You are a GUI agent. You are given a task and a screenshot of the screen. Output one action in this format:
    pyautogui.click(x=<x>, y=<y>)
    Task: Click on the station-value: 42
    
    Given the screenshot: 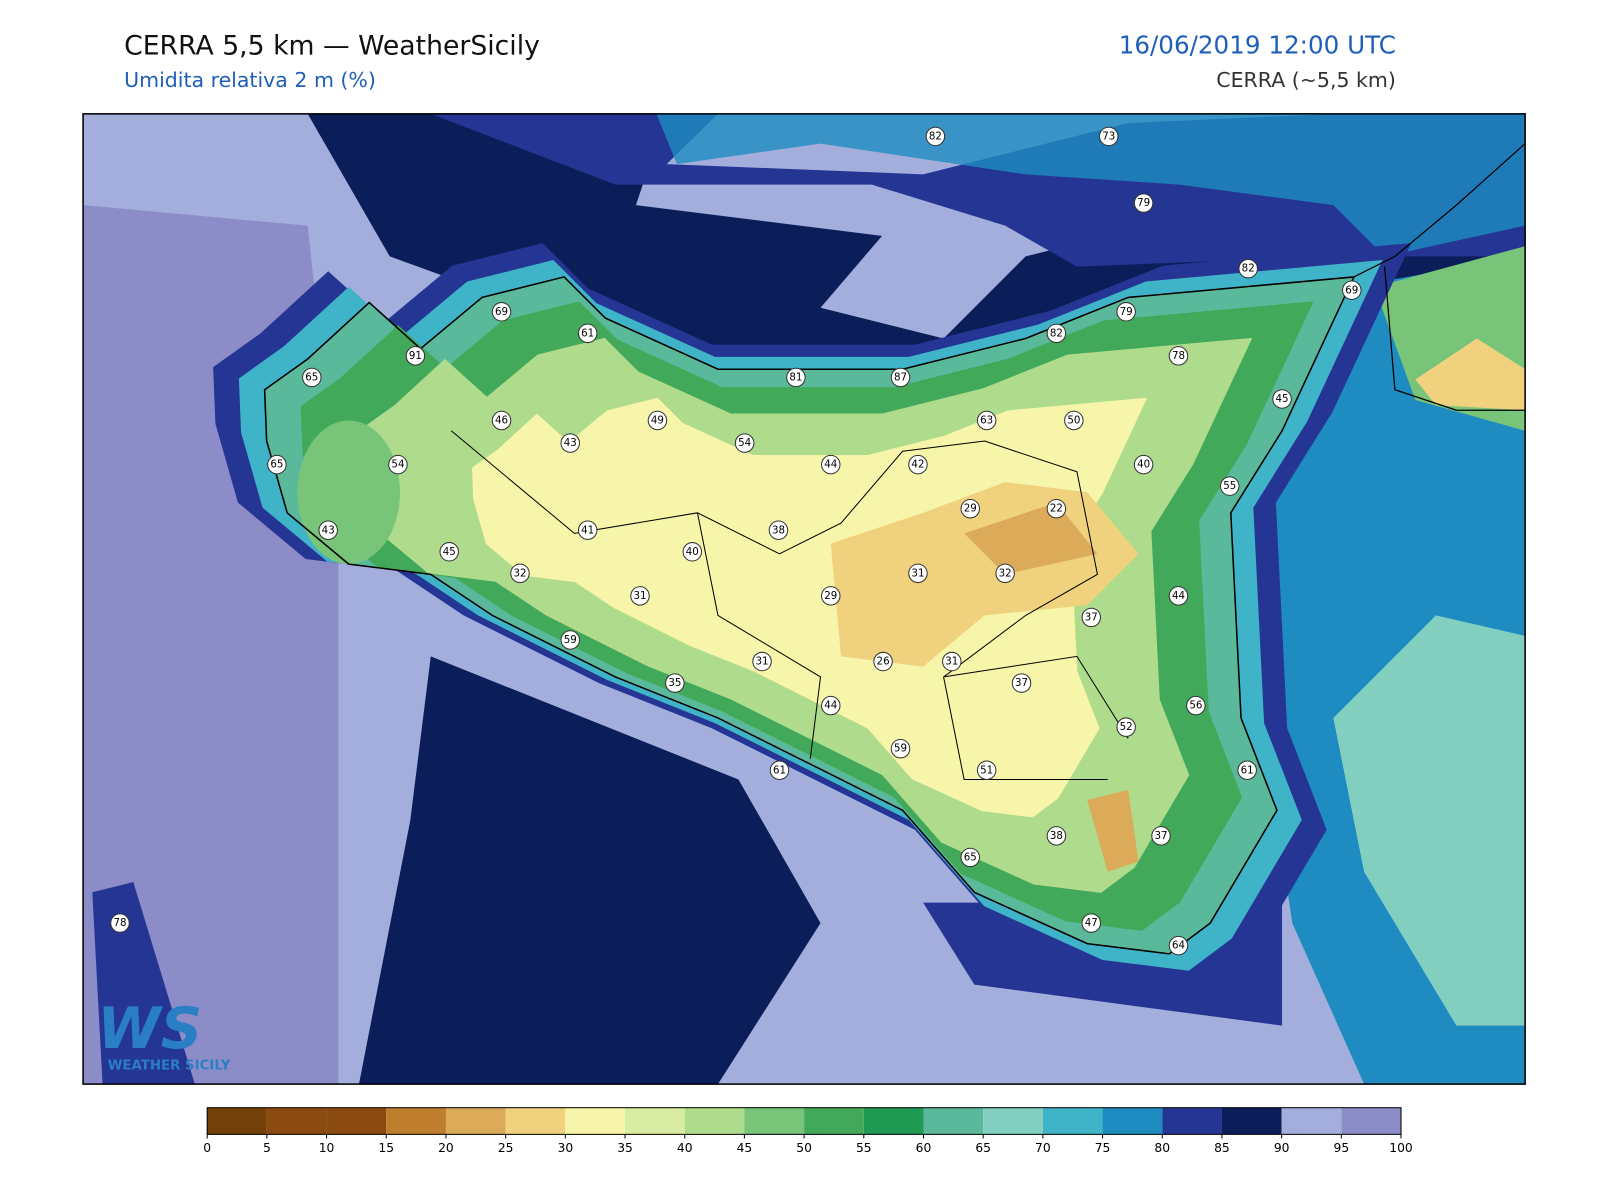 What is the action you would take?
    pyautogui.click(x=917, y=465)
    